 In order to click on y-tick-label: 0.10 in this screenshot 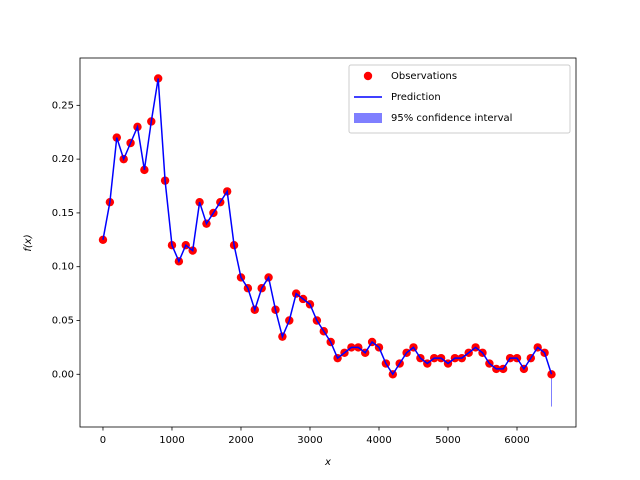, I will do `click(63, 267)`.